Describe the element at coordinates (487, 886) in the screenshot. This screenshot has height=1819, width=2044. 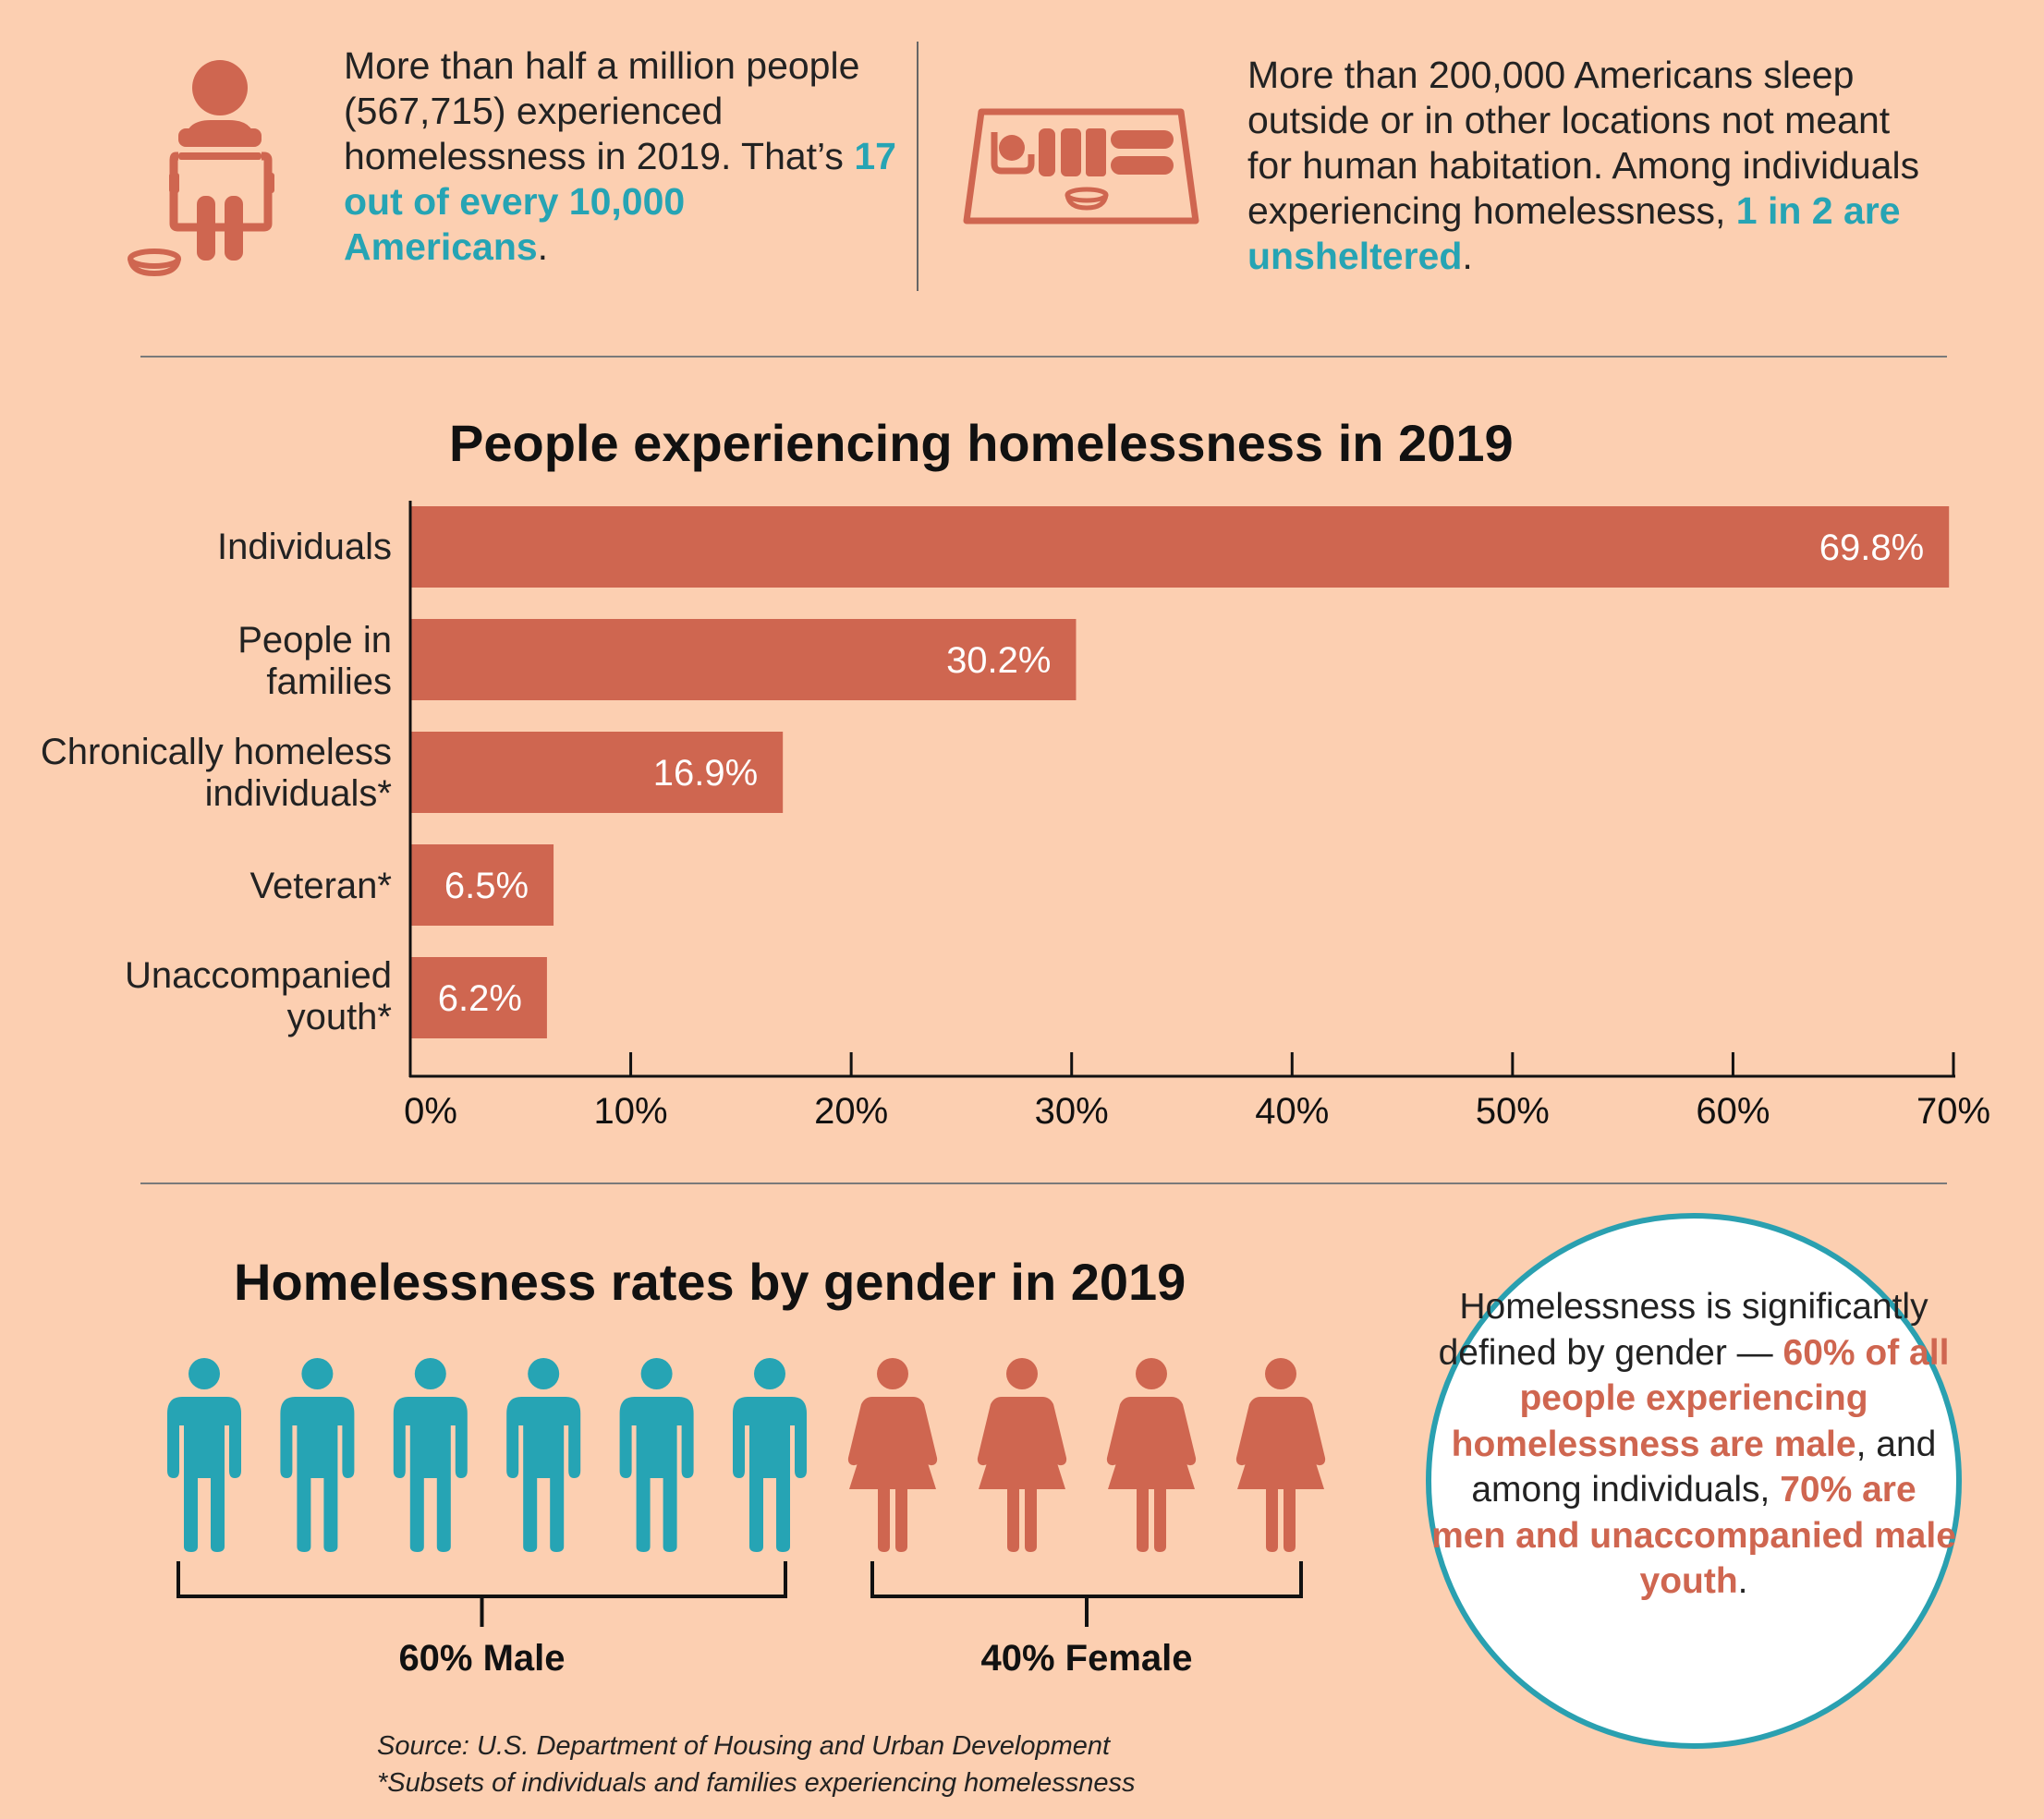
I see `bar-value-label: 6.5%` at that location.